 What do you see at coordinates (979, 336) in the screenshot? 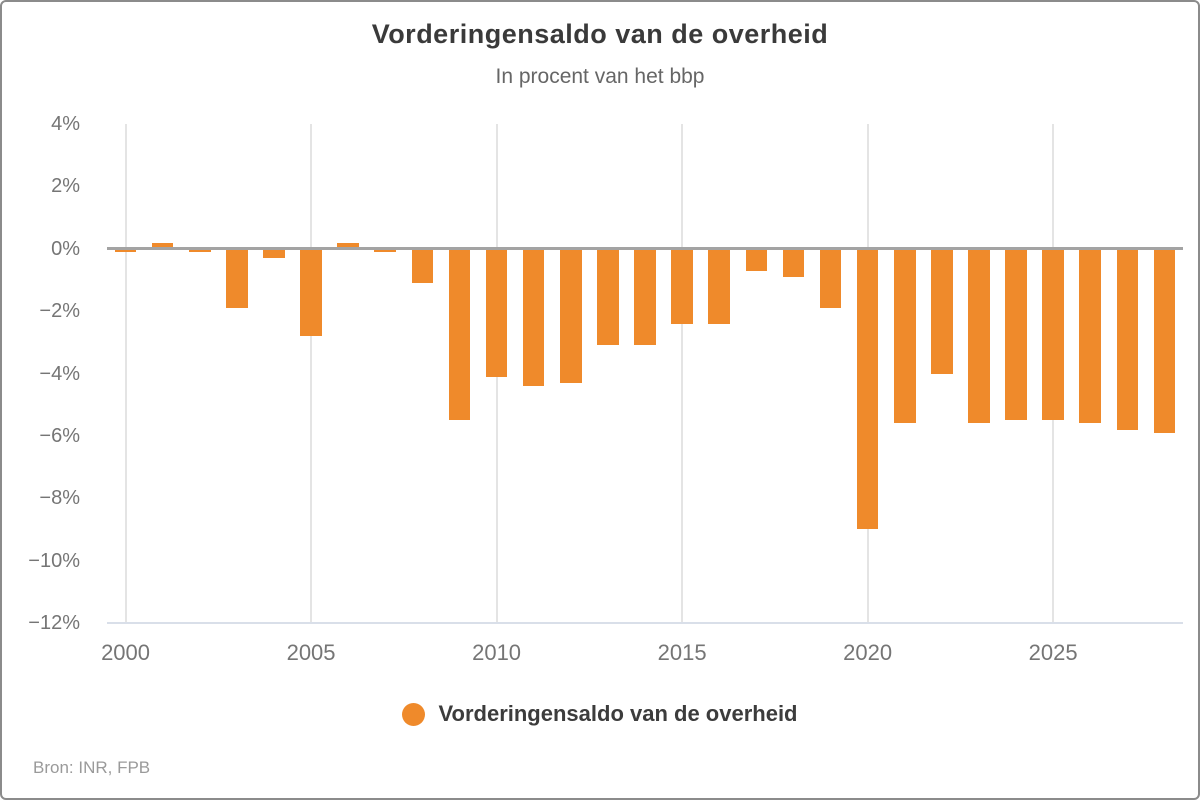
I see `bar-2023` at bounding box center [979, 336].